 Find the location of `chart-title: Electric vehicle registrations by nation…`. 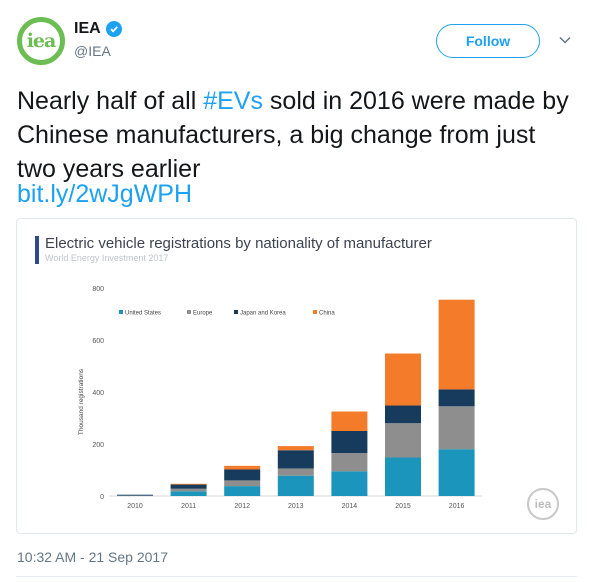

chart-title: Electric vehicle registrations by nation… is located at coordinates (238, 243).